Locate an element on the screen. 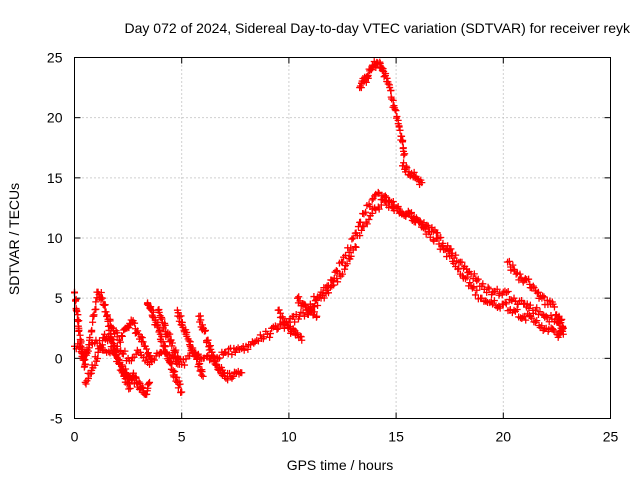 This screenshot has width=640, height=480. x-tick-label: 20 is located at coordinates (504, 437).